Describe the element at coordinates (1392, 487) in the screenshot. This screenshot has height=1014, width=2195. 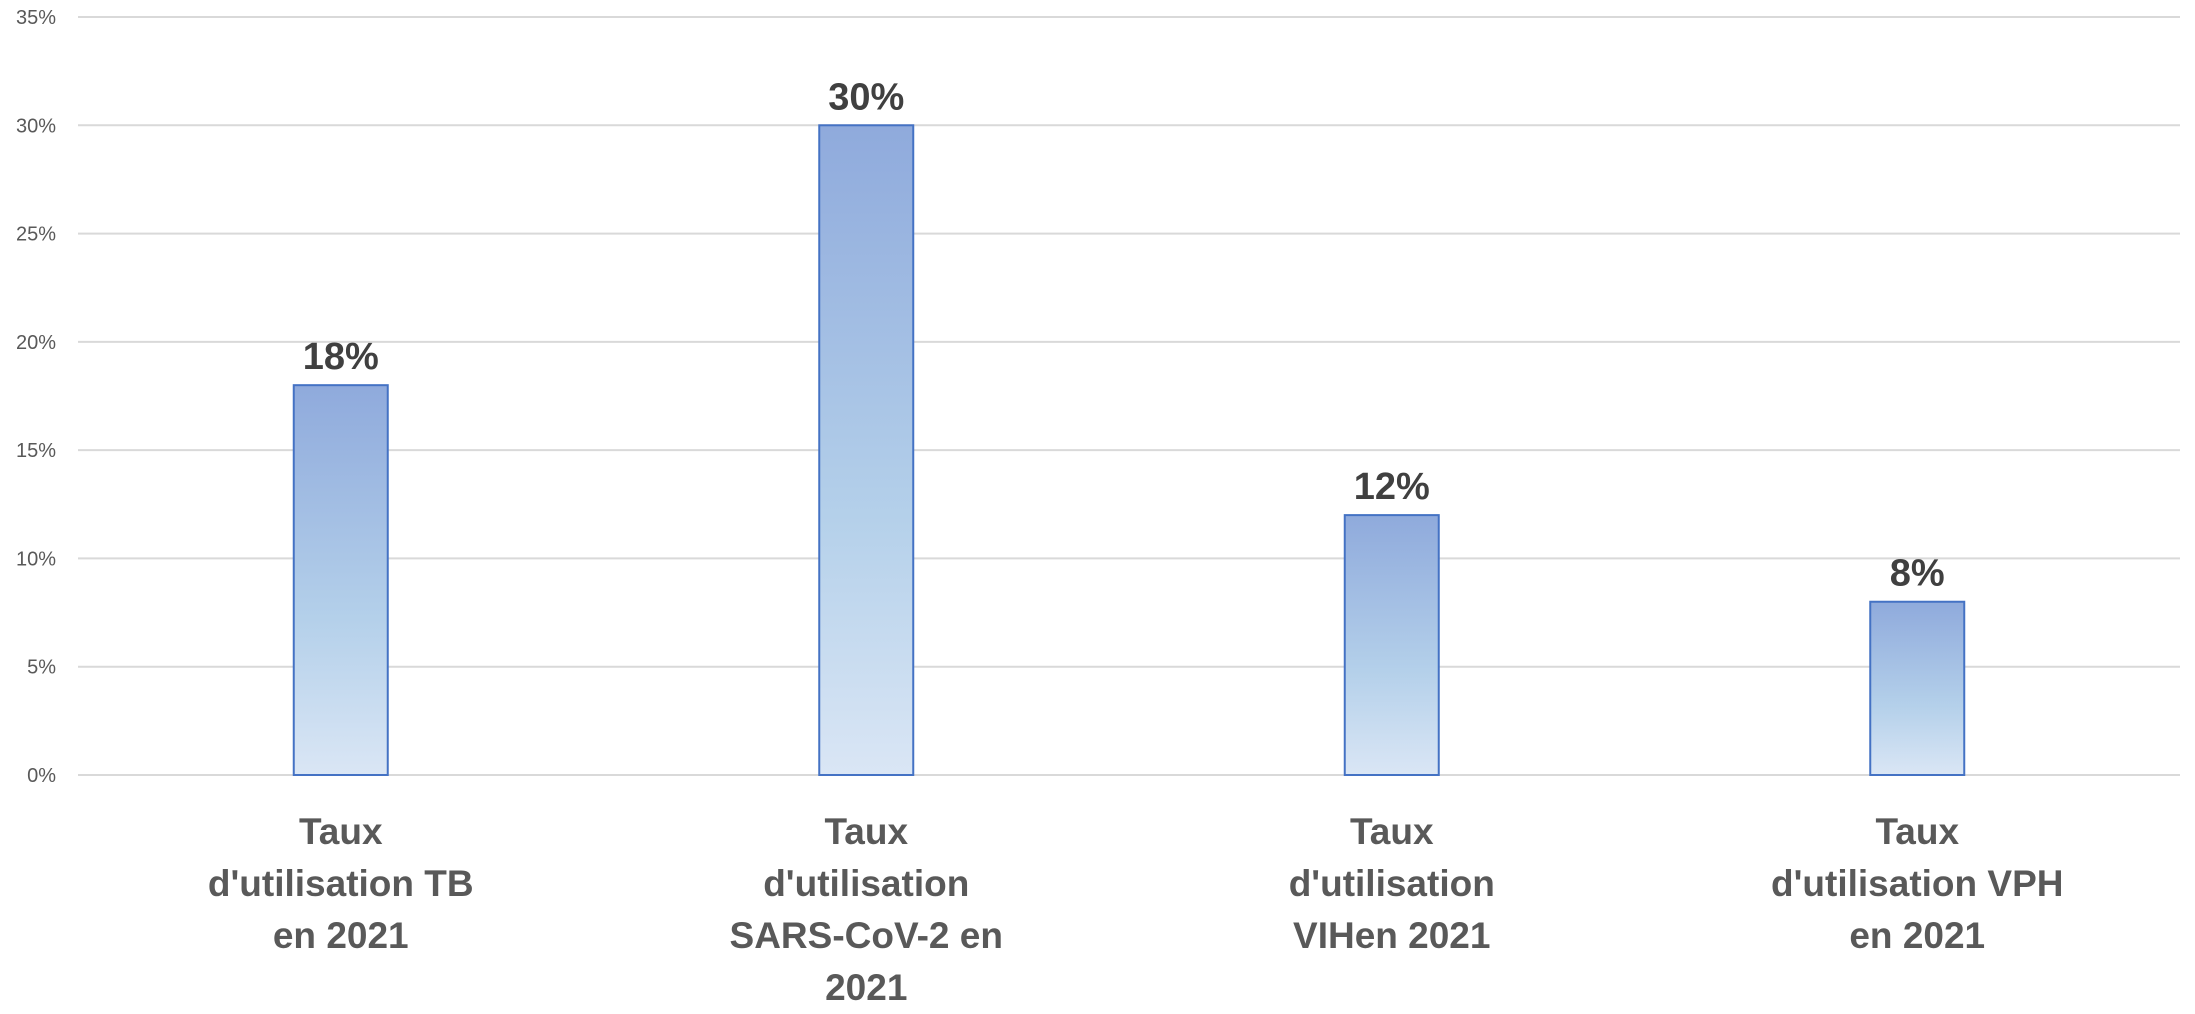
I see `data-label: 12%` at that location.